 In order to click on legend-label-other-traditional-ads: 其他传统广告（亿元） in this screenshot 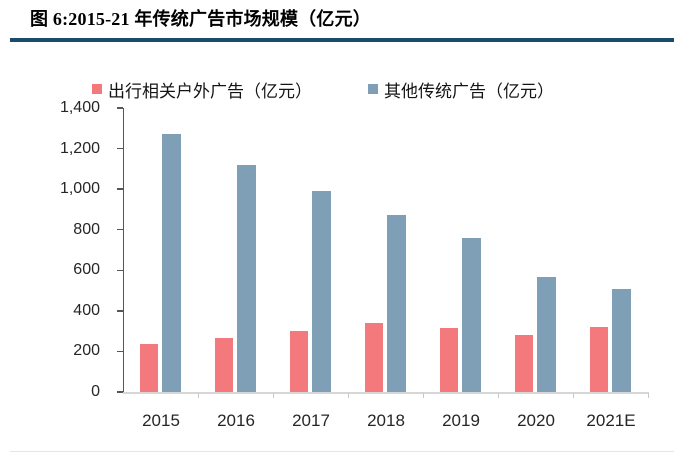, I will do `click(469, 91)`.